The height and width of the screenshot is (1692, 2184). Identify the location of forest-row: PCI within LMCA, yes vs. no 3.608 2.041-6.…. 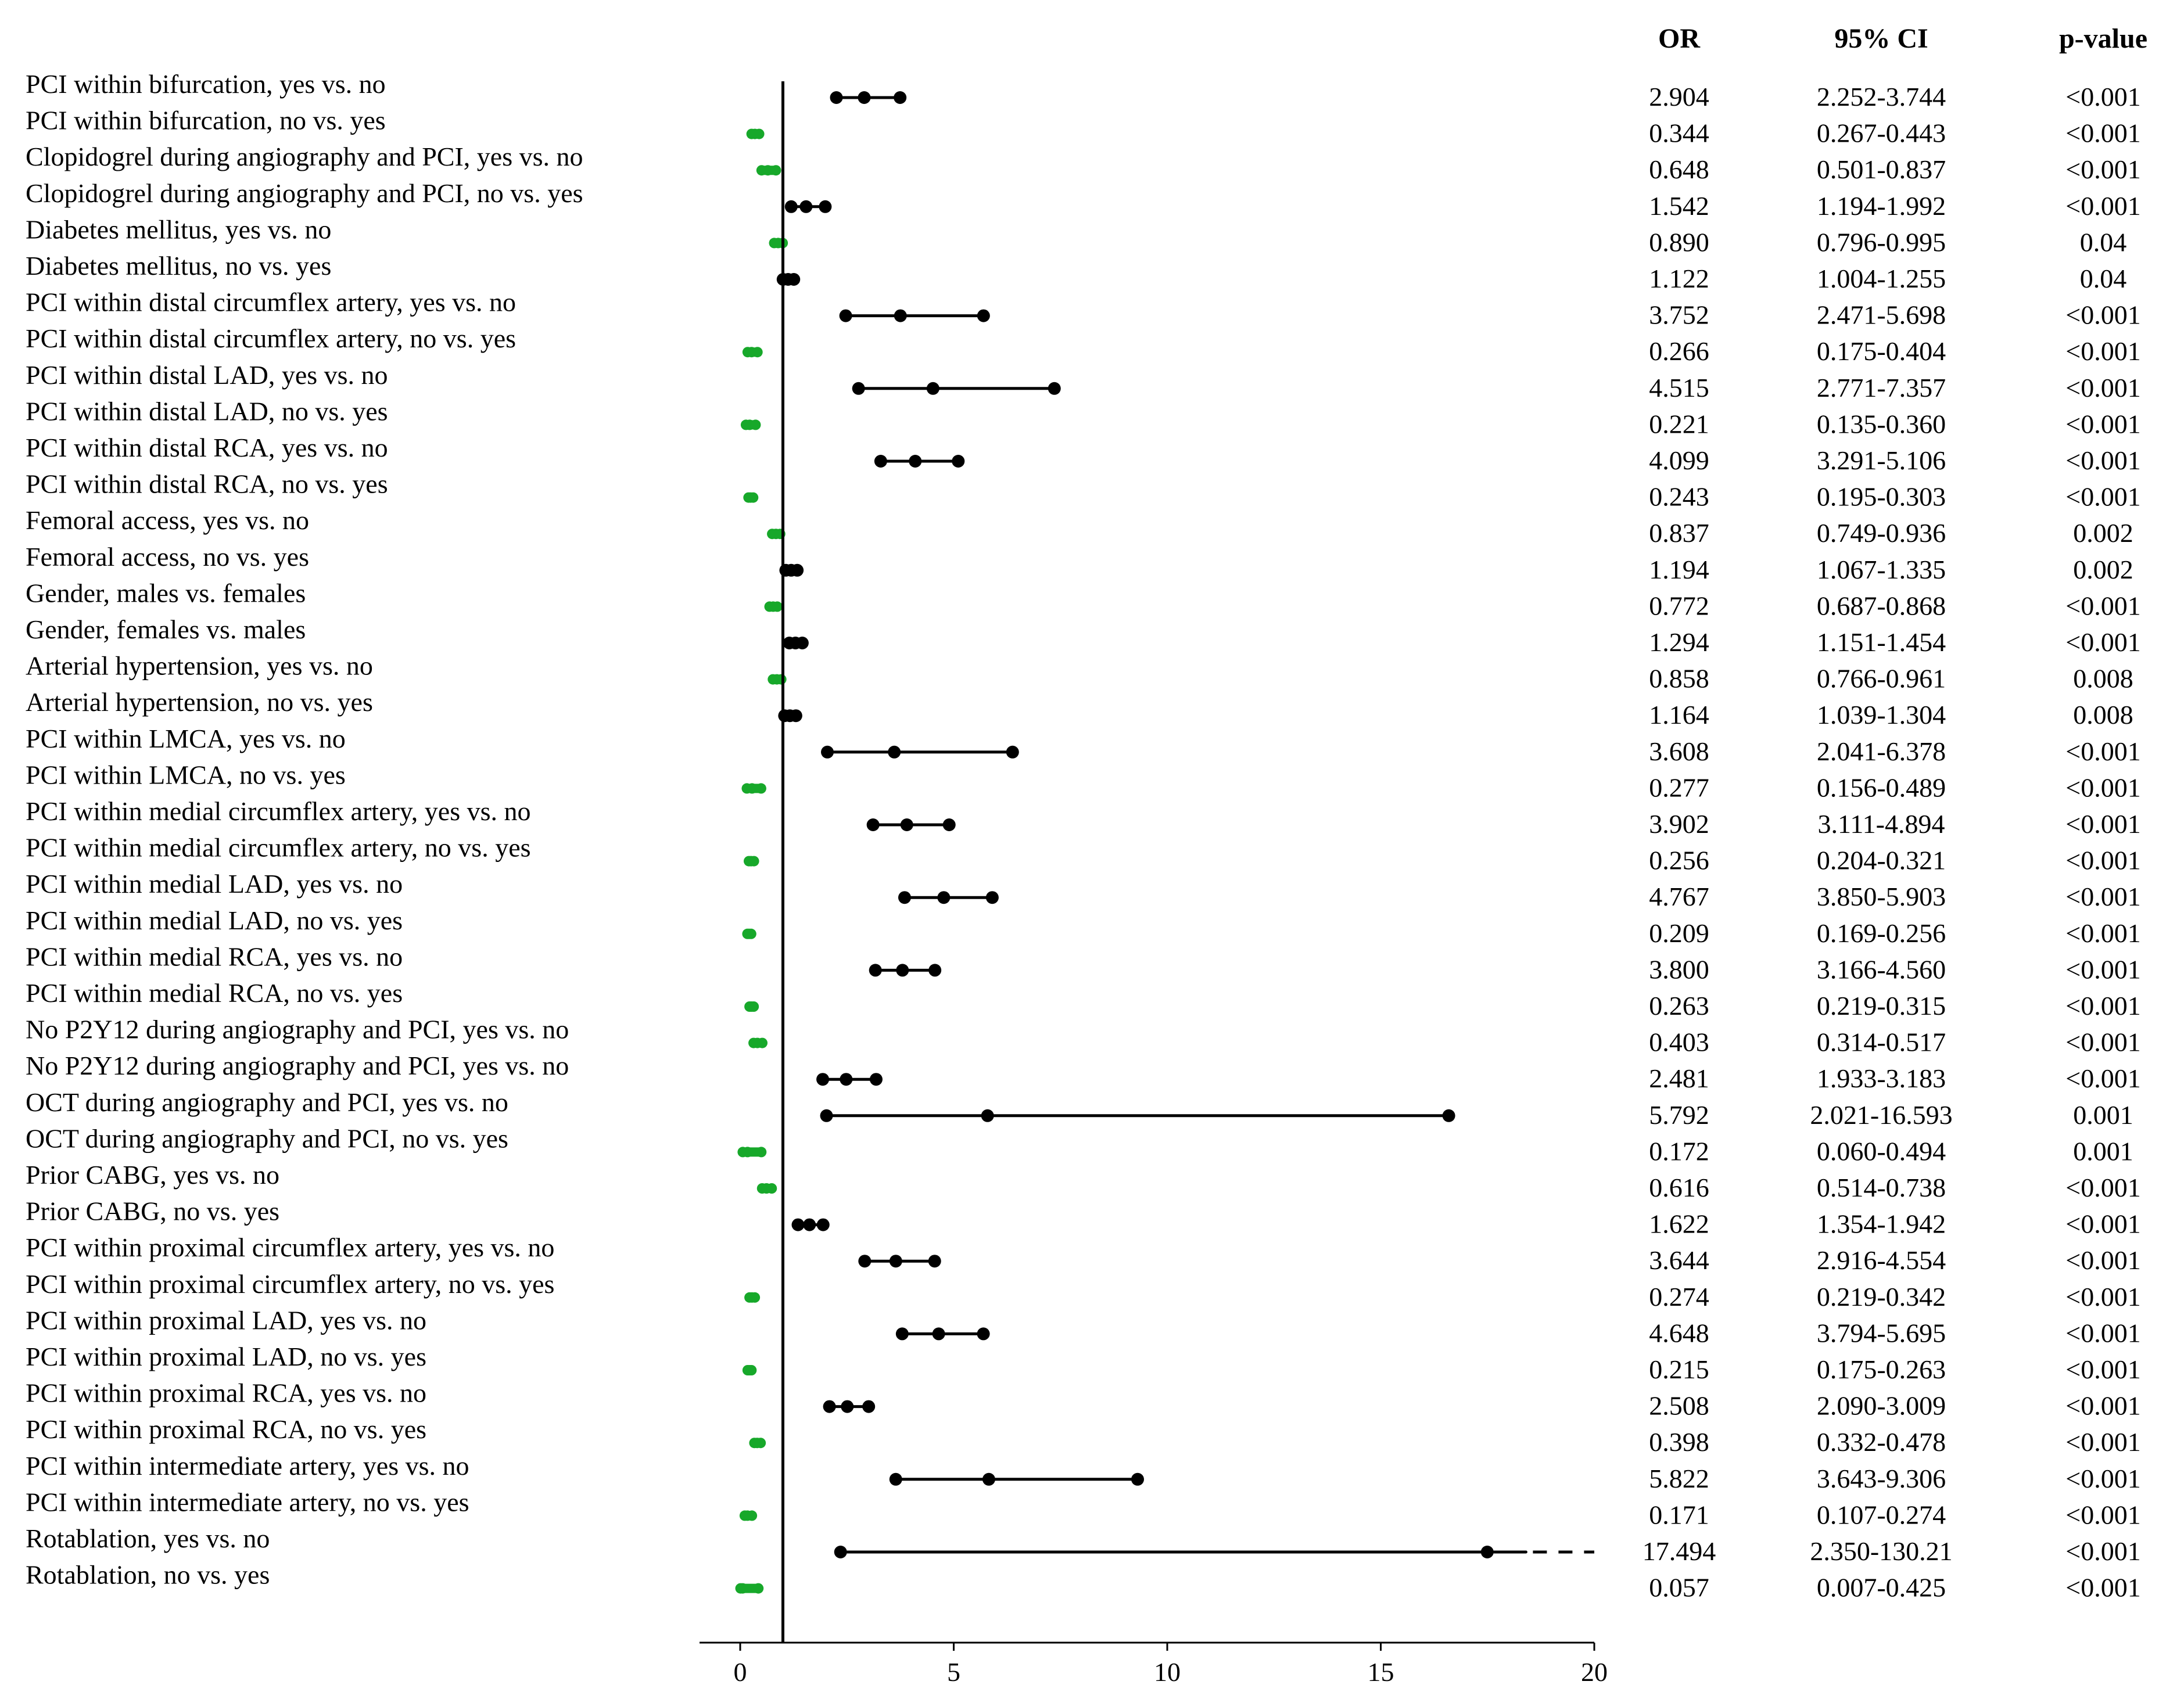
(1084, 745).